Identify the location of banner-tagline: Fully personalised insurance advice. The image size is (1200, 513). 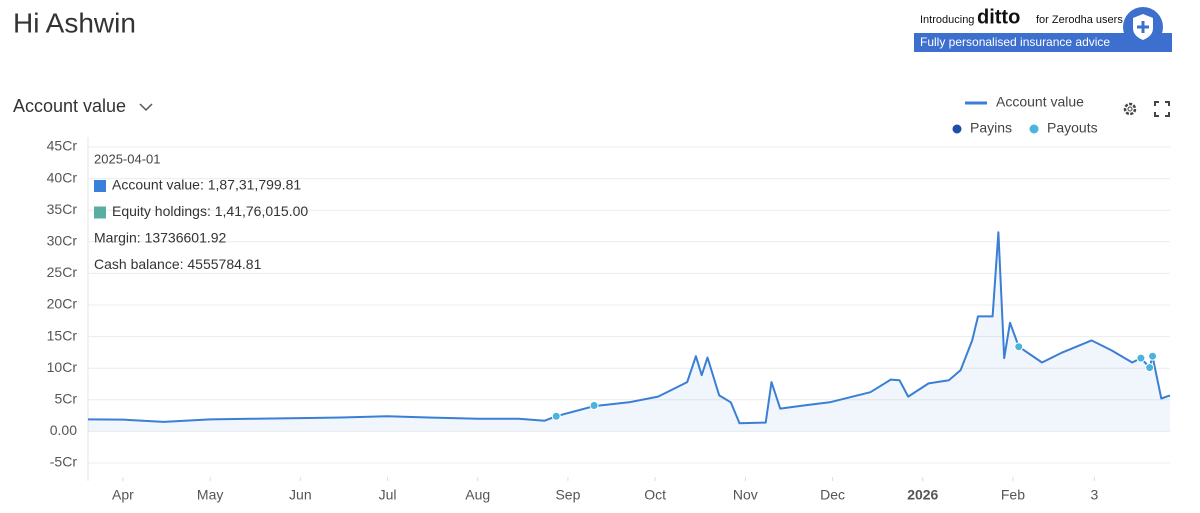
(1015, 42).